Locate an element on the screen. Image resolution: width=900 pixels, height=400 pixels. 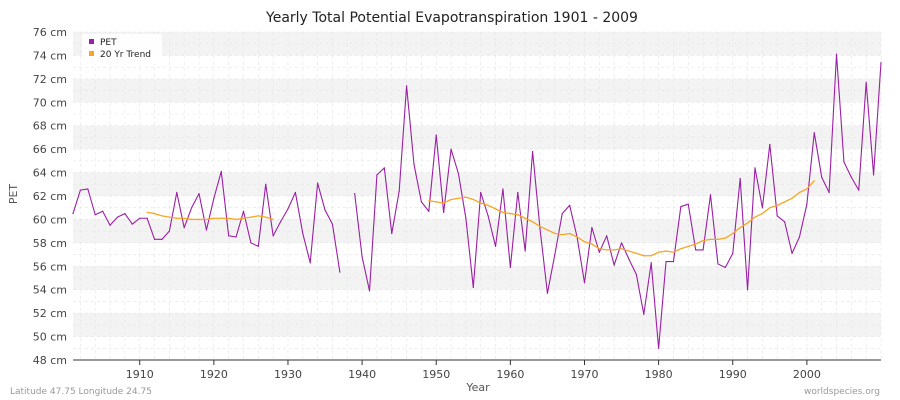
x-tick-label: 1990 is located at coordinates (733, 374).